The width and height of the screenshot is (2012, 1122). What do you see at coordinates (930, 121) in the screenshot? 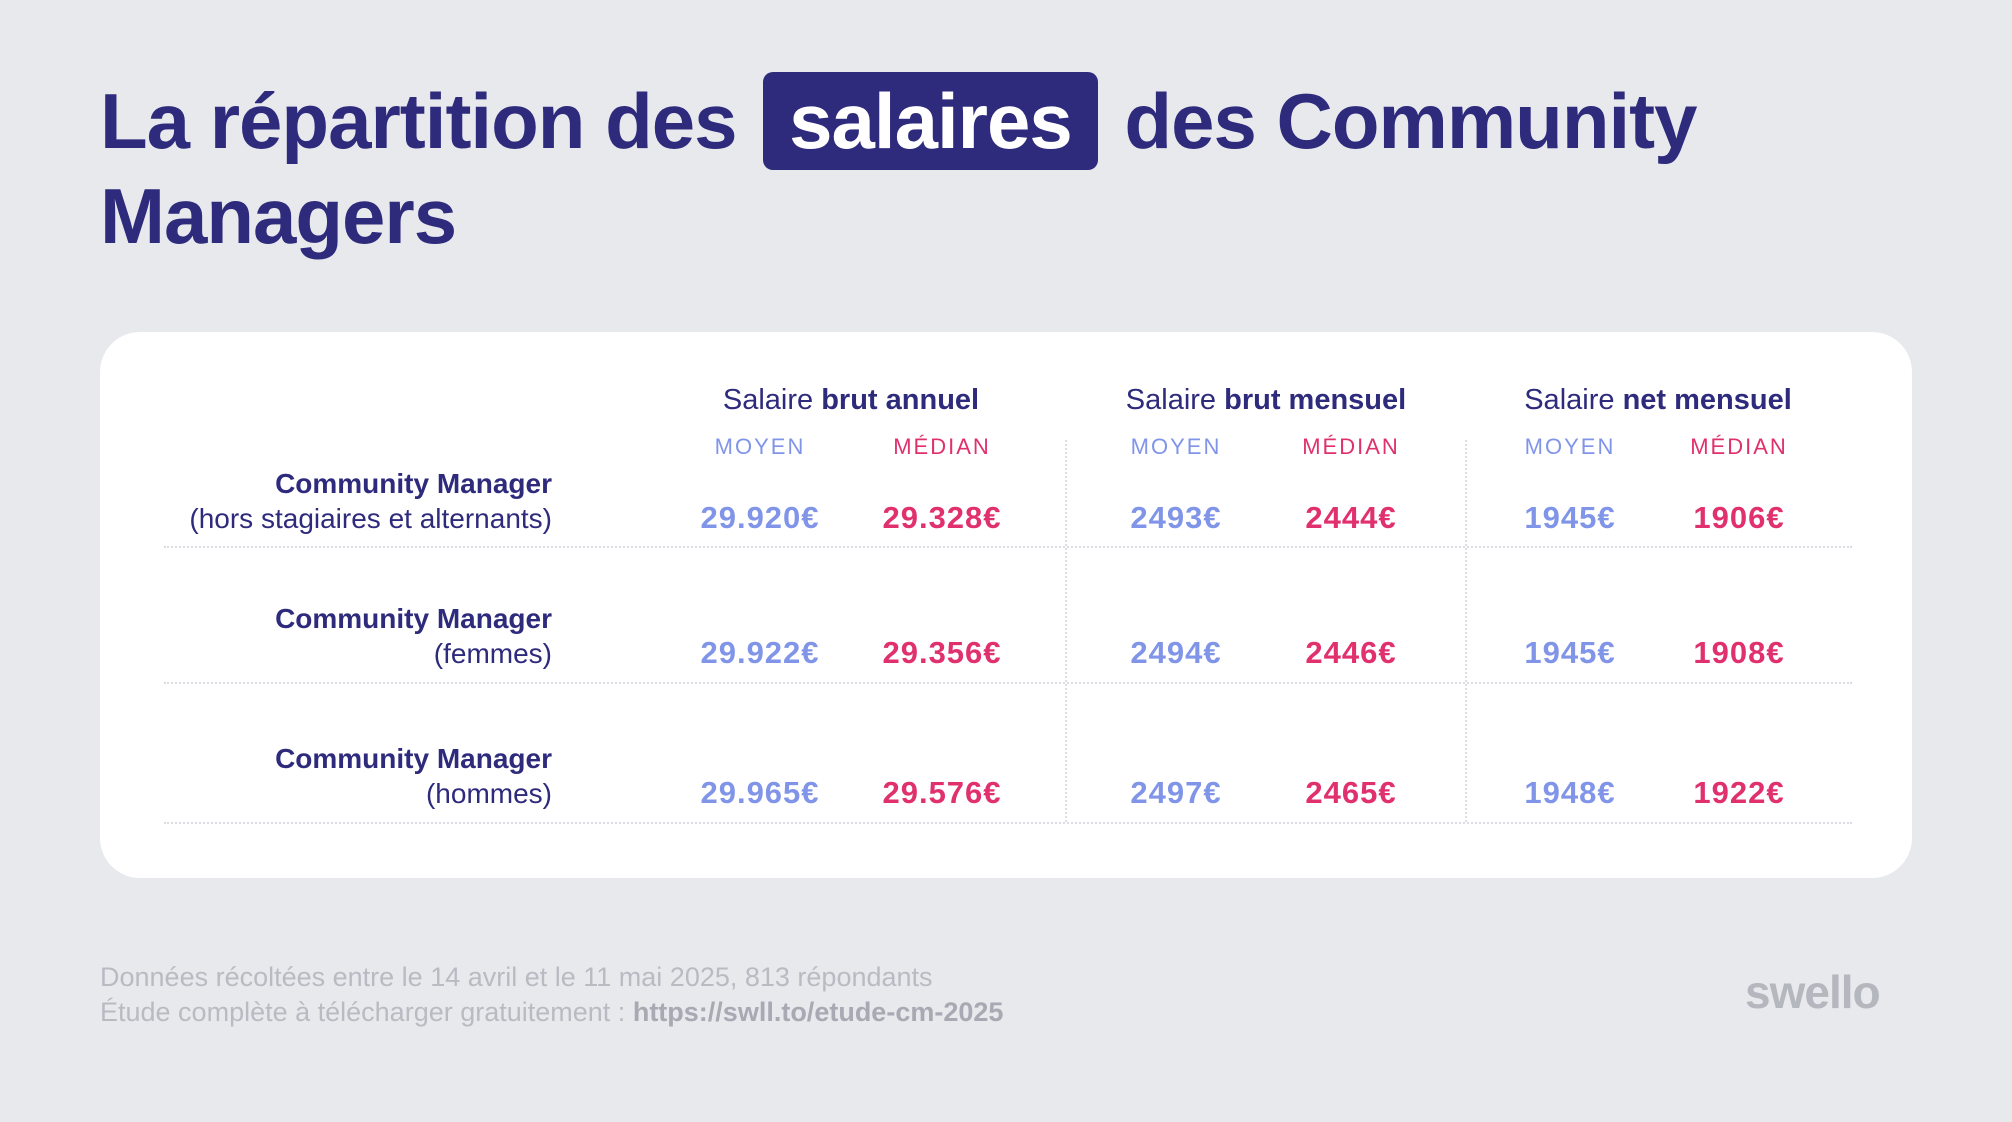
I see `title-highlight: salaires` at bounding box center [930, 121].